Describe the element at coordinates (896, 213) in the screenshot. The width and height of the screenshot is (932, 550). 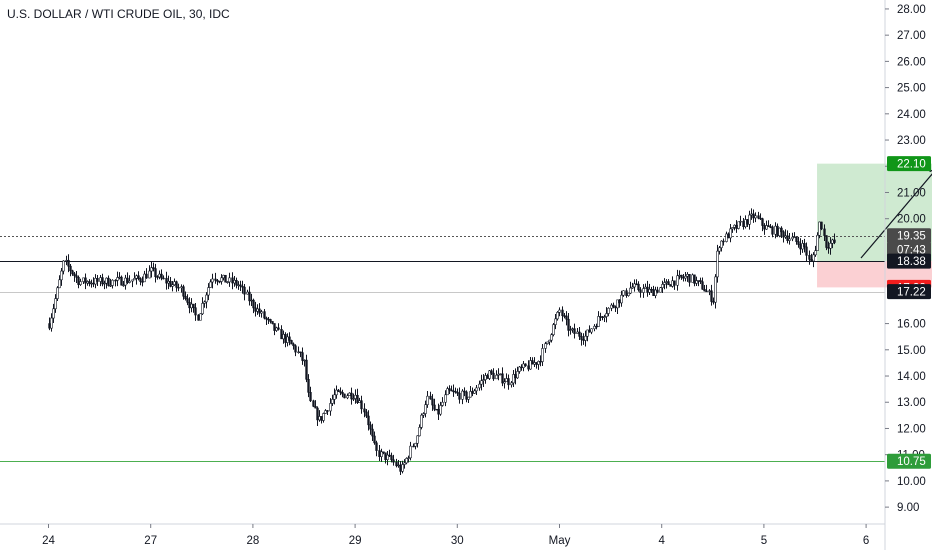
I see `arrow-line` at that location.